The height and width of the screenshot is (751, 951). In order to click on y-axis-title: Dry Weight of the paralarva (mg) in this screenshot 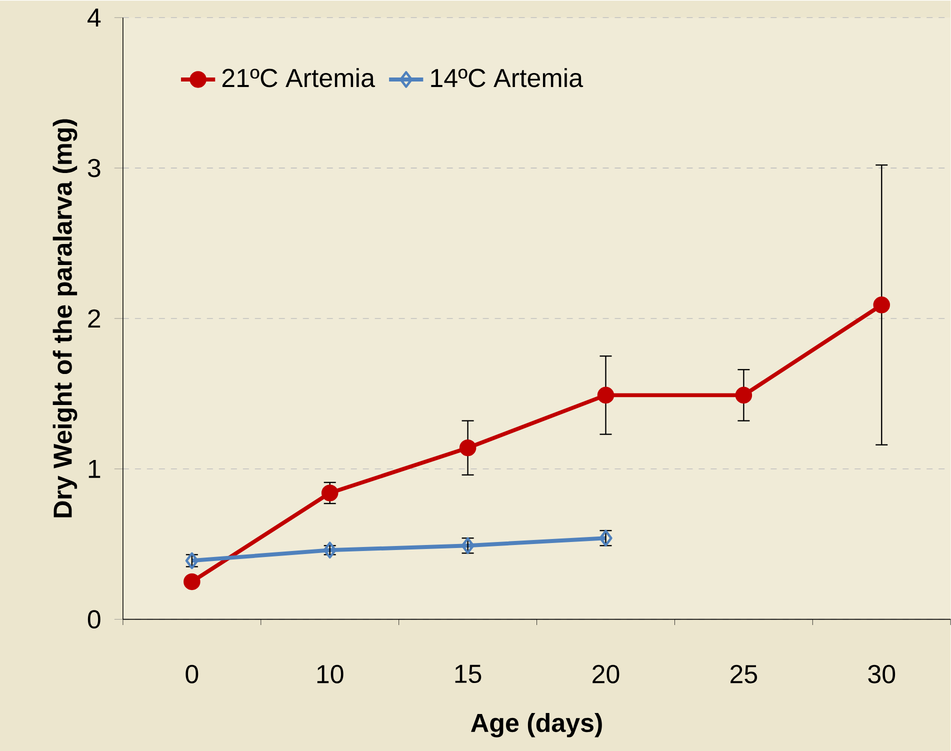, I will do `click(65, 318)`.